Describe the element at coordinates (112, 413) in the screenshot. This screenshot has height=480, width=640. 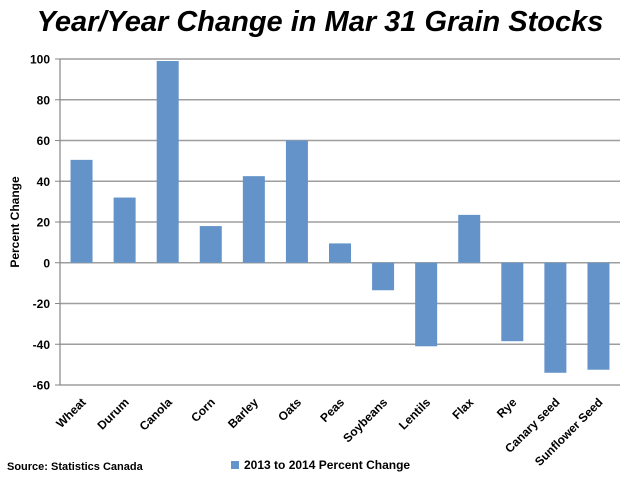
I see `x-tick-label: Durum` at that location.